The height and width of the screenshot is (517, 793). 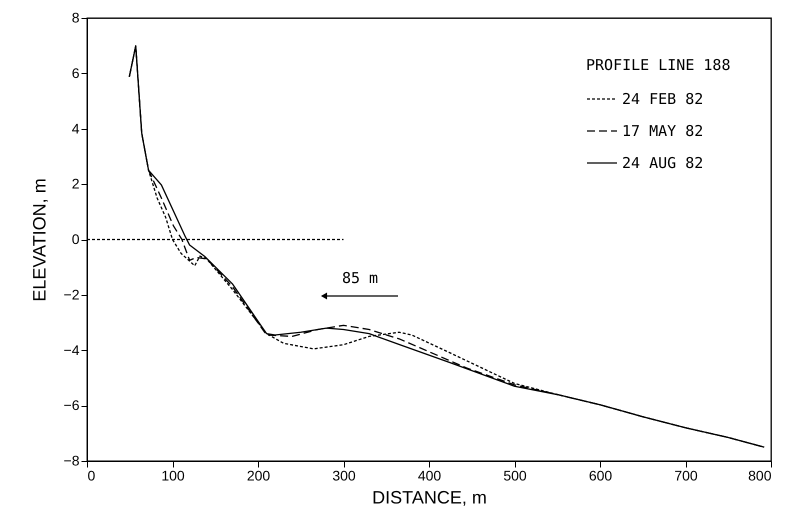 I want to click on x-tick-label: 700, so click(x=686, y=476).